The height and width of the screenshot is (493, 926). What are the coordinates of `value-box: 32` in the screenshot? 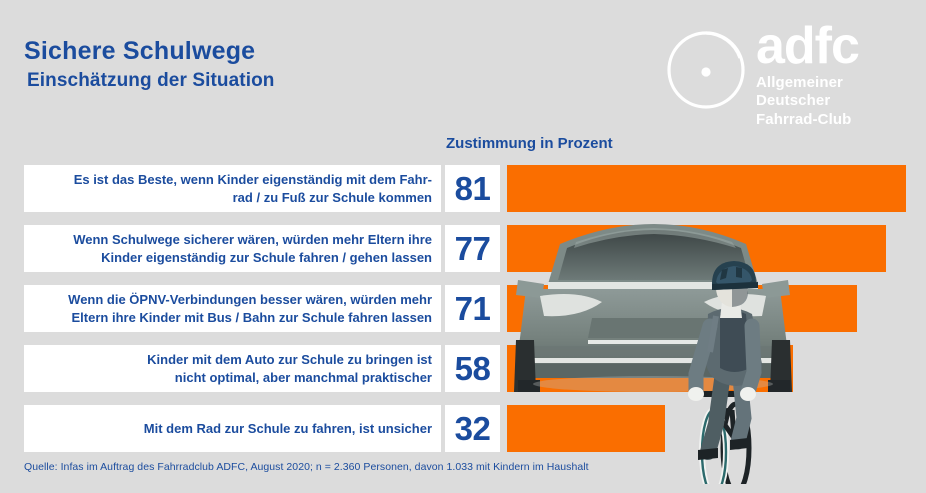 It's located at (472, 428).